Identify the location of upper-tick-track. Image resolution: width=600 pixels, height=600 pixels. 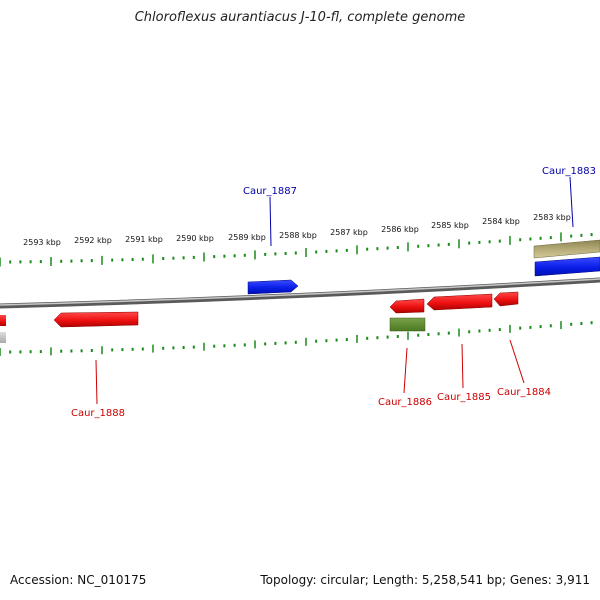
(296, 249).